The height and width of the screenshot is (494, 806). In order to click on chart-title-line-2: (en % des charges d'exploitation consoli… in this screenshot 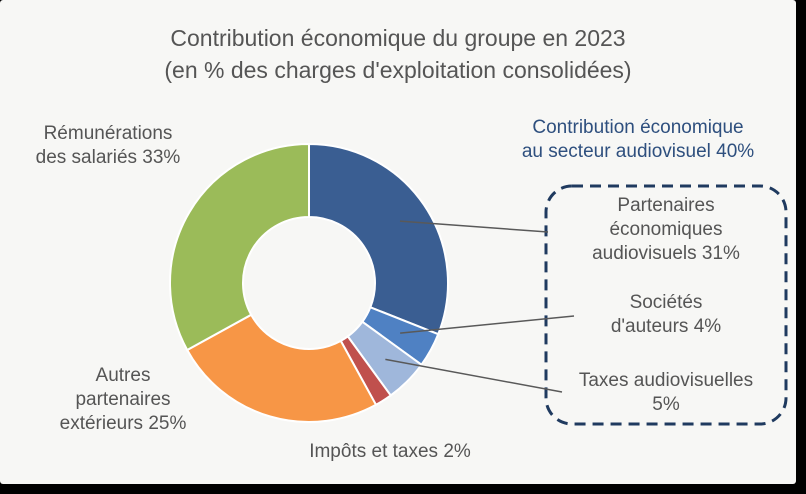, I will do `click(398, 70)`.